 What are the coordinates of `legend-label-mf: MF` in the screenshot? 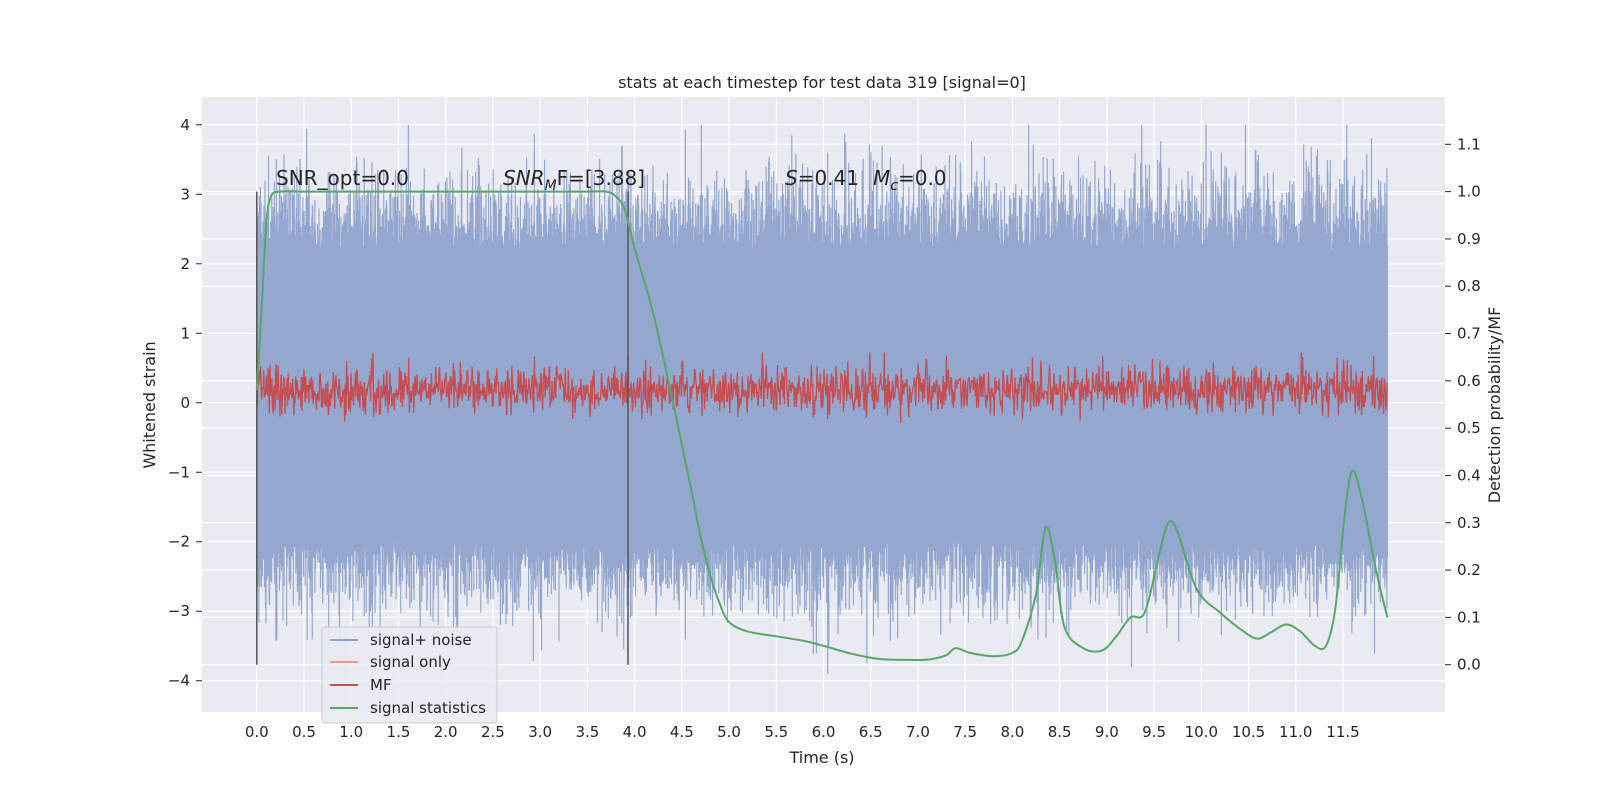 It's located at (381, 685).